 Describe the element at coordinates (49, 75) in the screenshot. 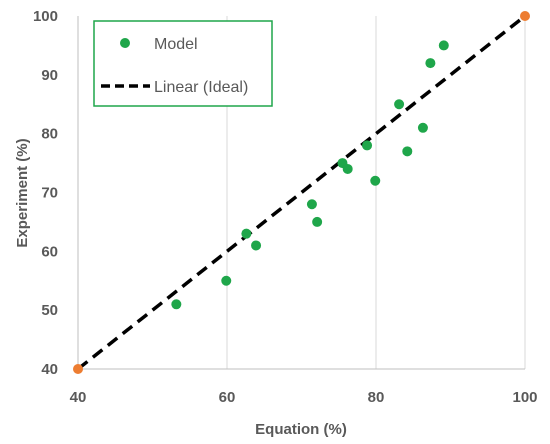

I see `y-tick-label: 90` at that location.